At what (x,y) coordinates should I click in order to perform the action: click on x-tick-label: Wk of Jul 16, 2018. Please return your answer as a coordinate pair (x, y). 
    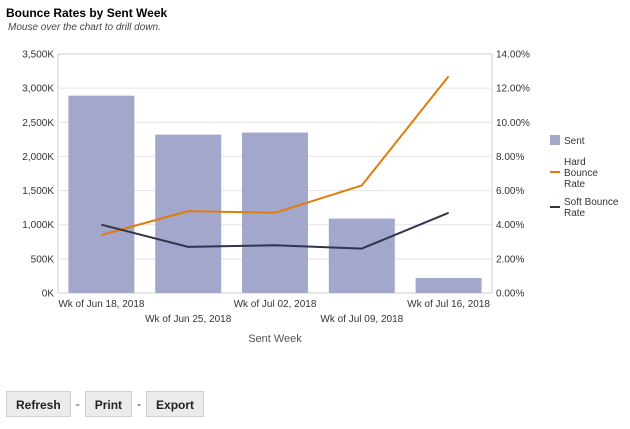
    Looking at the image, I should click on (448, 304).